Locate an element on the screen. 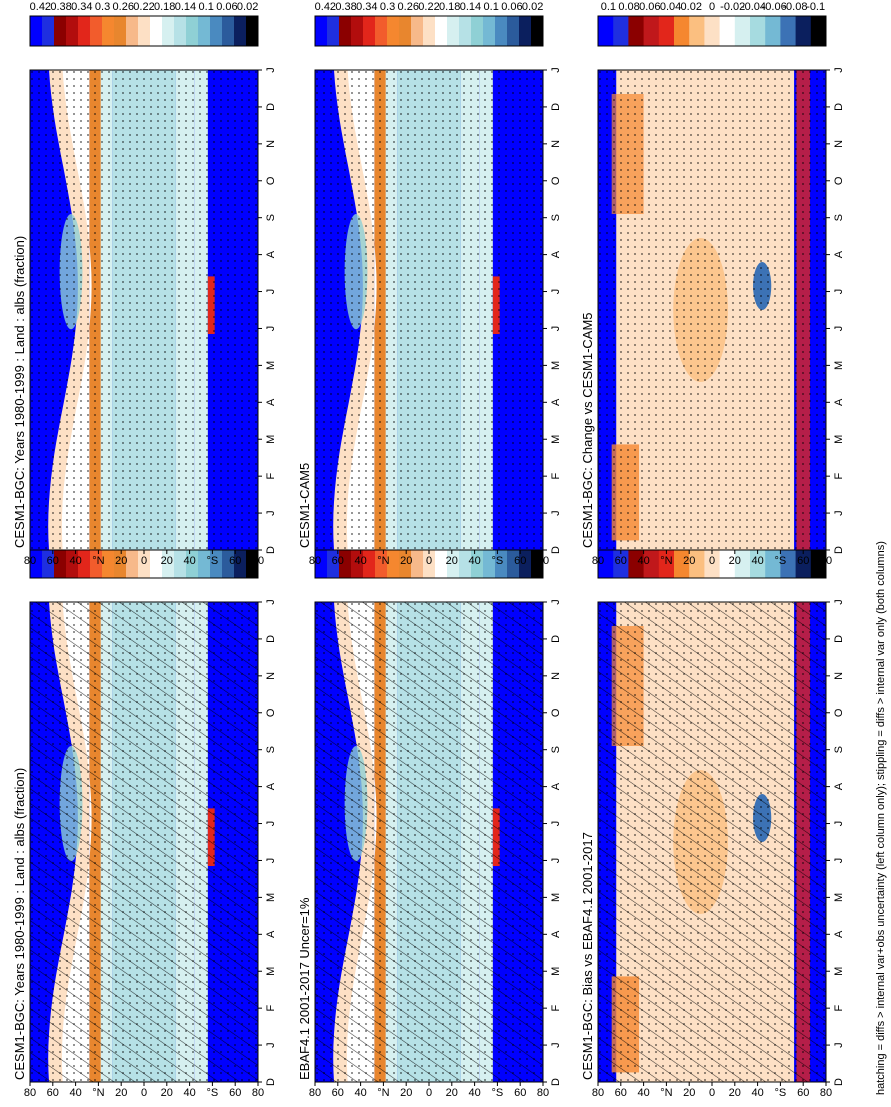 The width and height of the screenshot is (891, 1107). colorbar-tick-label: 0.22 is located at coordinates (428, 7).